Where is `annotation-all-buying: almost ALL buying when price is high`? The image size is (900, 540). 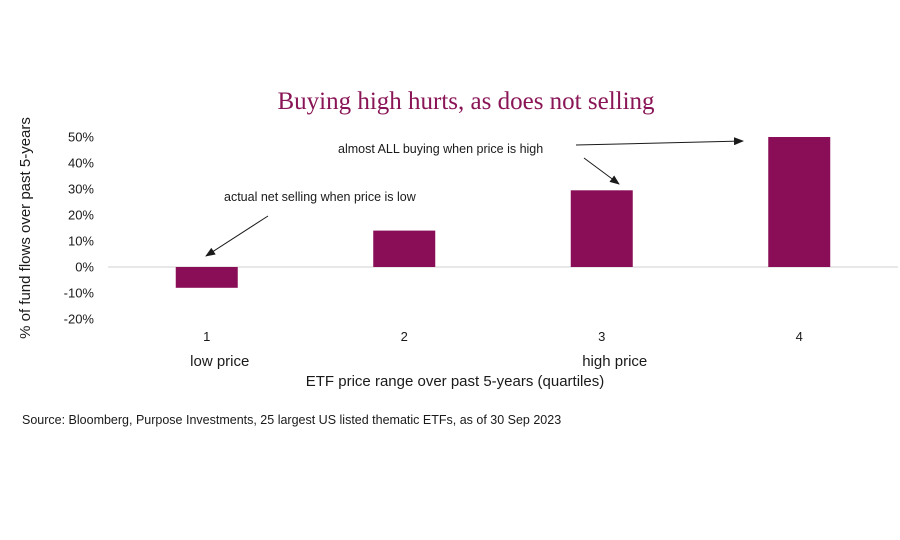
annotation-all-buying: almost ALL buying when price is high is located at coordinates (440, 149).